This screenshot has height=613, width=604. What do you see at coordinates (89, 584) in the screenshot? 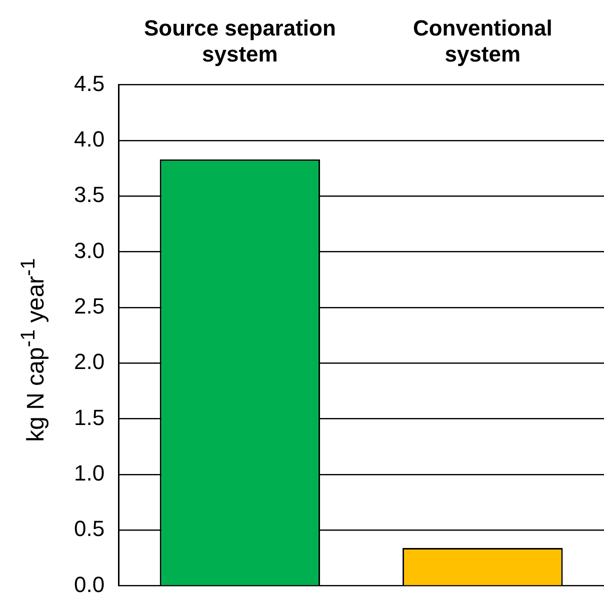
I see `y-tick-label: 0.0` at bounding box center [89, 584].